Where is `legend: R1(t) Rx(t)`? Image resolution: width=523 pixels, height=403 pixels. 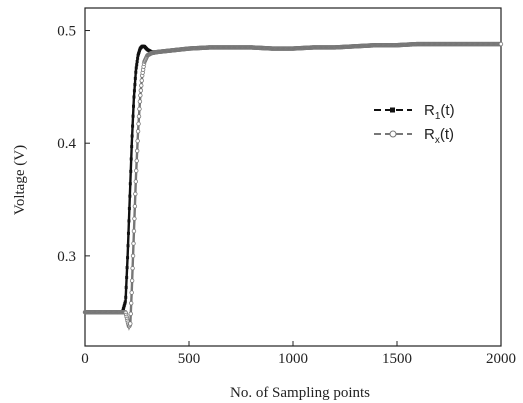
legend: R1(t) Rx(t) is located at coordinates (428, 126).